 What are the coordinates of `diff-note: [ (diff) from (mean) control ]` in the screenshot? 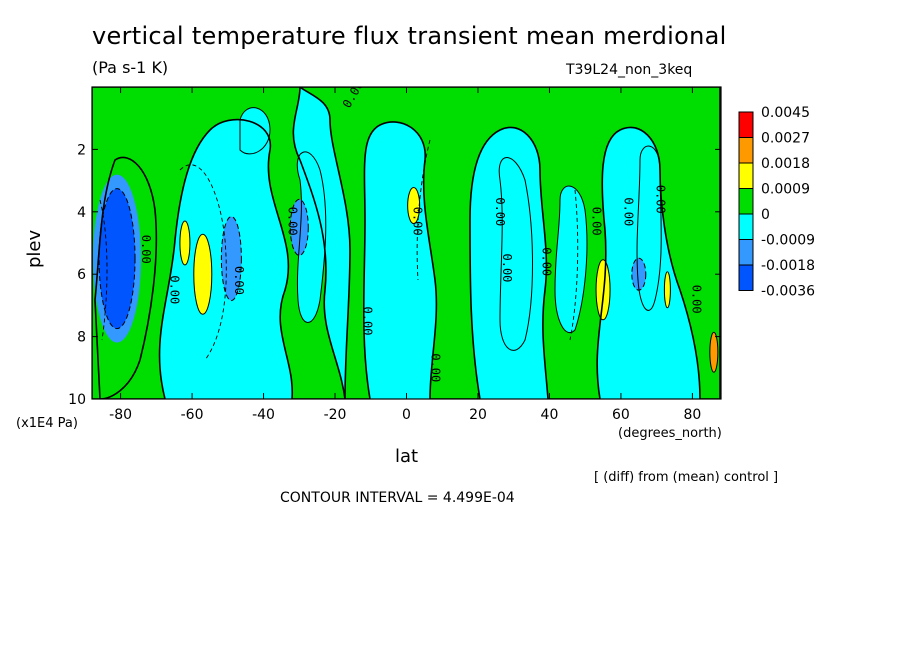 It's located at (686, 477).